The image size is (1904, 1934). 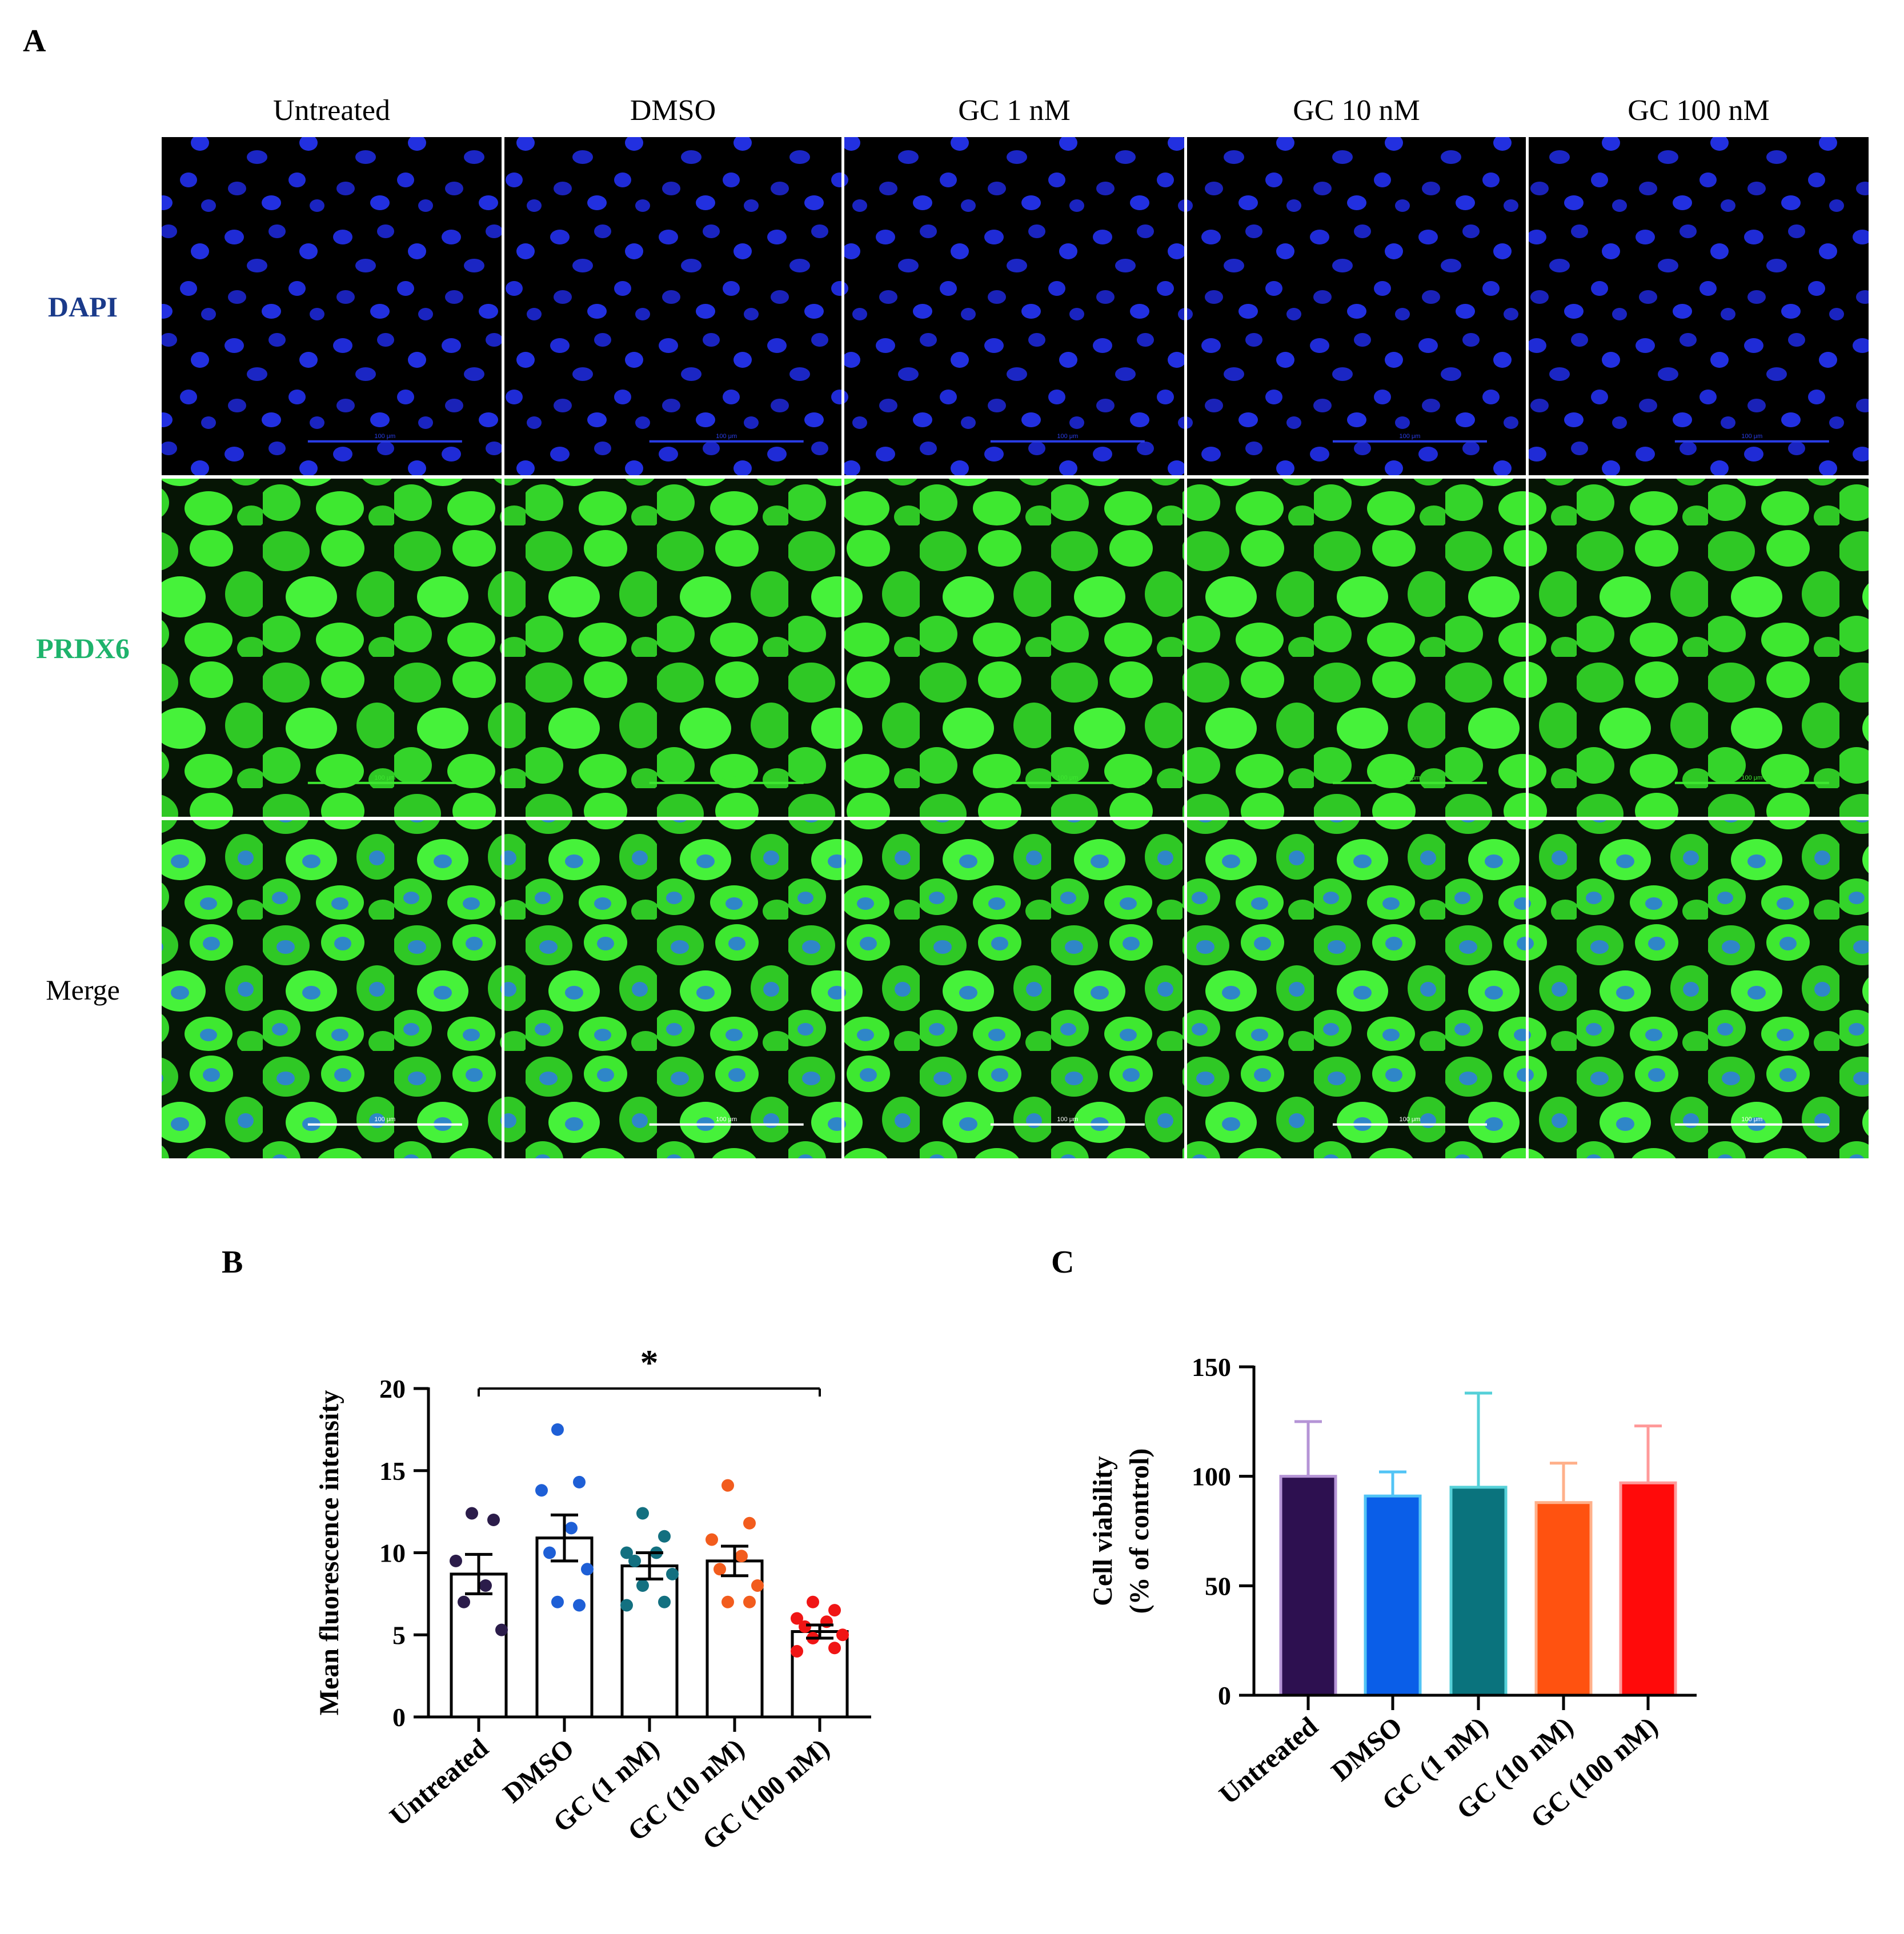 I want to click on row-labels: DAPI PRDX6 Merge, so click(x=83, y=648).